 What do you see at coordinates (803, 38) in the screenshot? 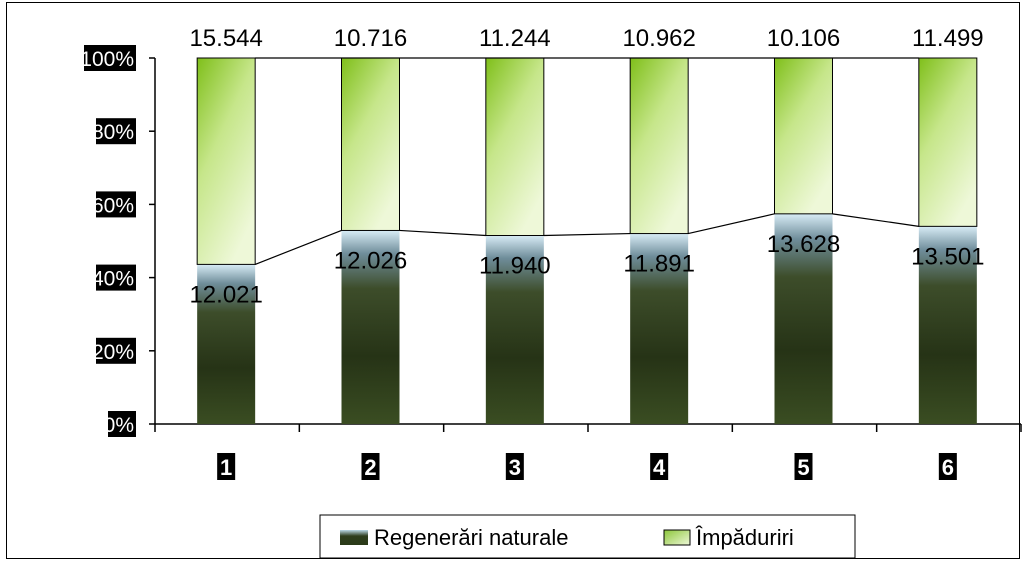
I see `data-label-impaduriri: 10.106` at bounding box center [803, 38].